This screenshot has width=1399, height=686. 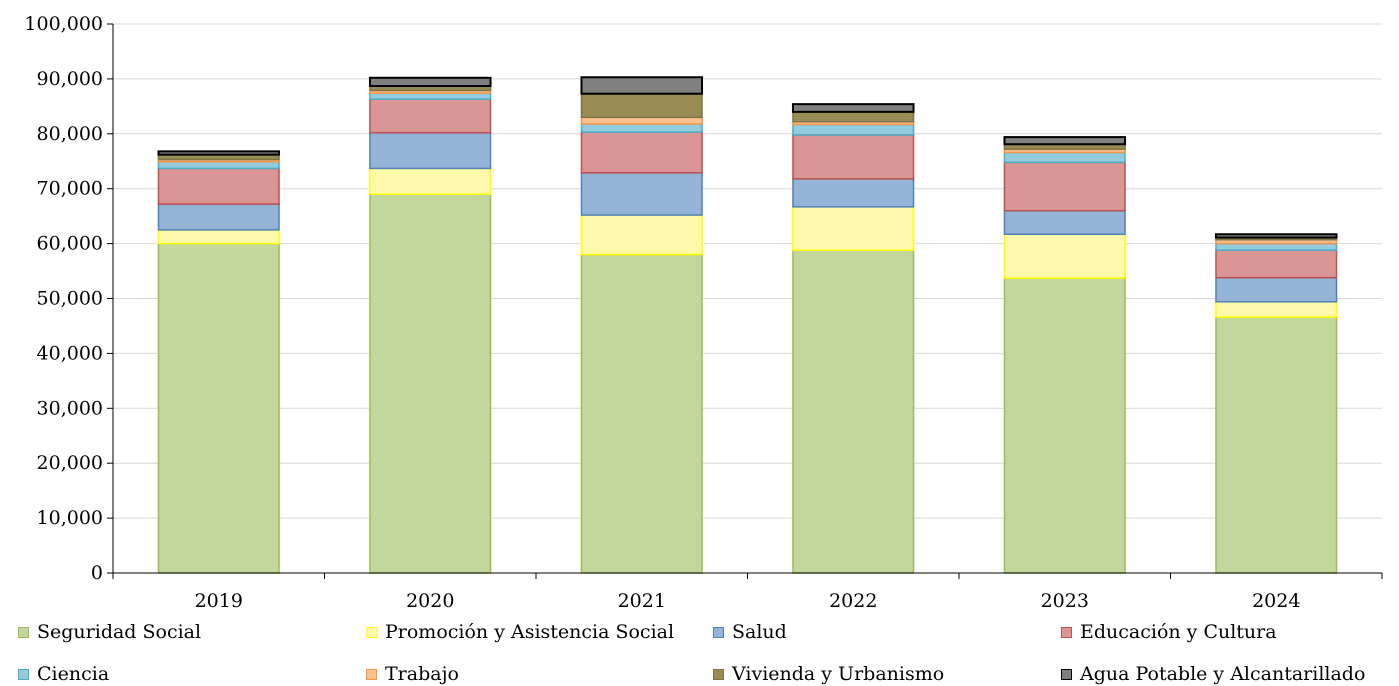 I want to click on bar-segment-vivienda-y-urbanismo-2022, so click(x=853, y=117).